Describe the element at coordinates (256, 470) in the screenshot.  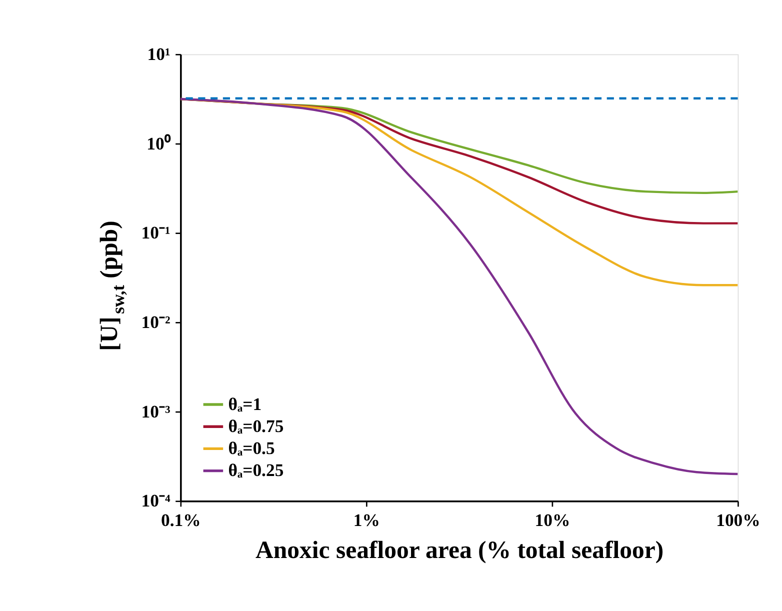
I see `legend-label: θₐ=0.25` at that location.